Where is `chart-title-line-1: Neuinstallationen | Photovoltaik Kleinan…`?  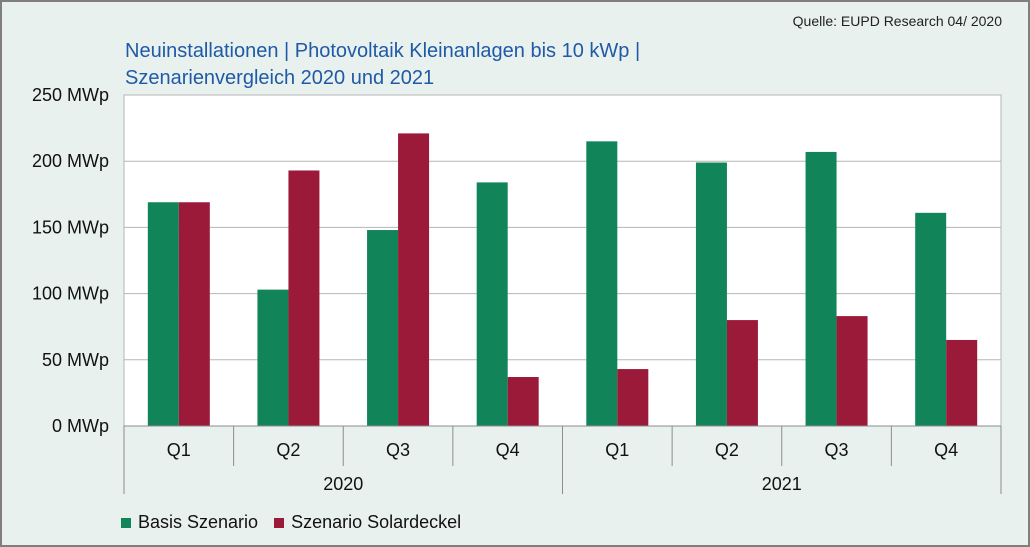 chart-title-line-1: Neuinstallationen | Photovoltaik Kleinan… is located at coordinates (383, 51).